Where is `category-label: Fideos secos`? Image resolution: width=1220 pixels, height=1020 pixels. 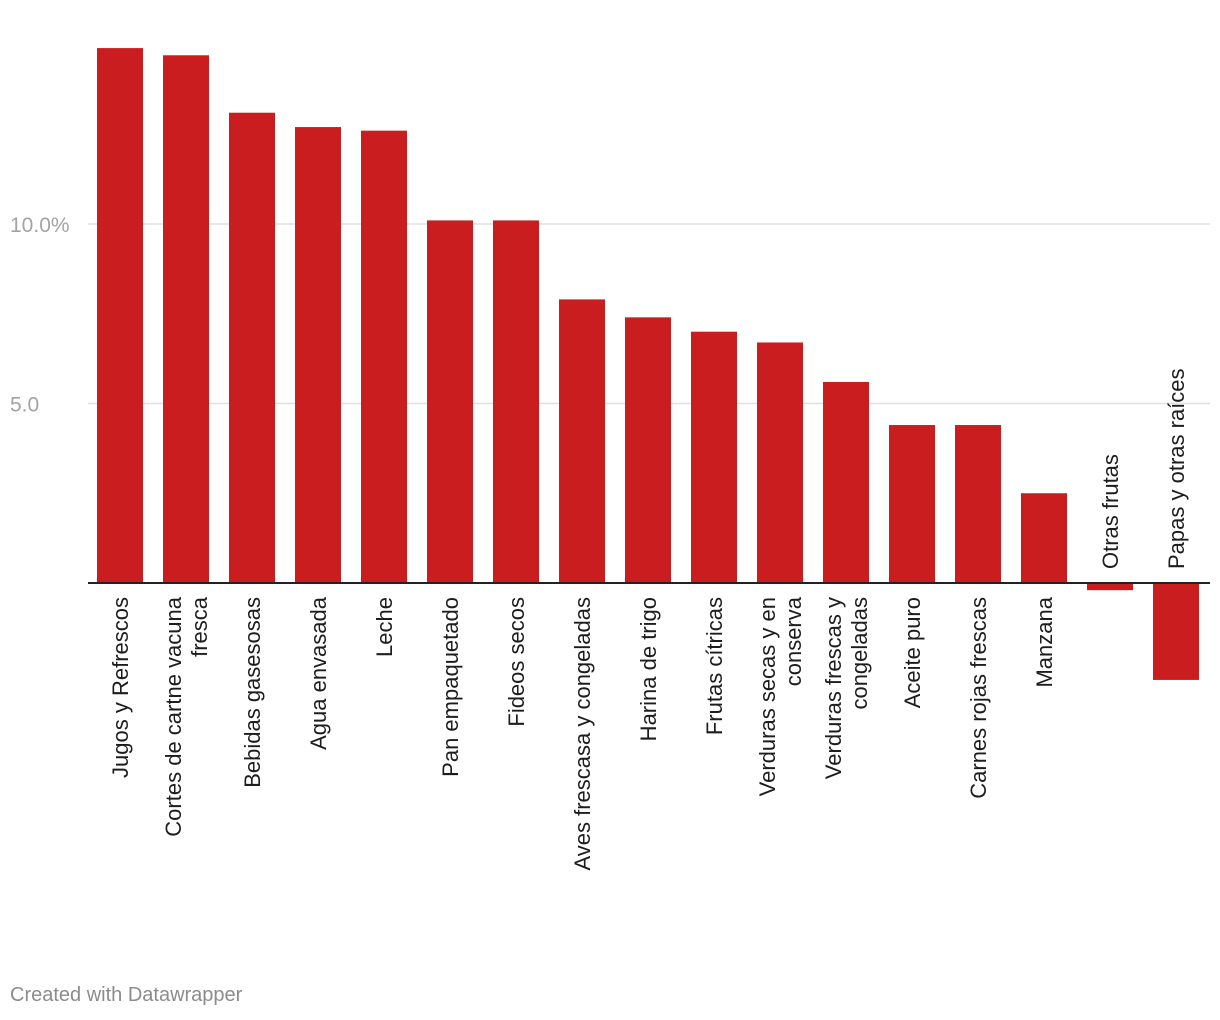
category-label: Fideos secos is located at coordinates (516, 662).